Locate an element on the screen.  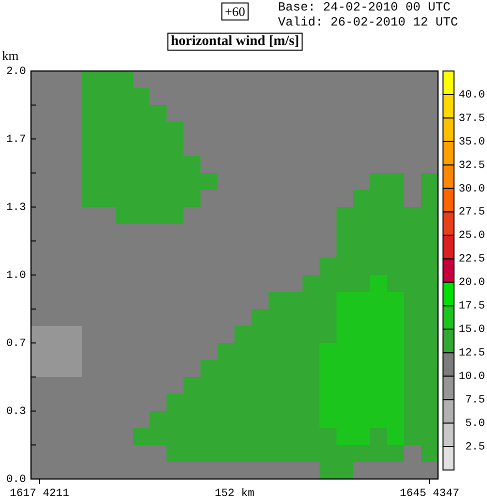
color-bar-label: 5.0 is located at coordinates (475, 424).